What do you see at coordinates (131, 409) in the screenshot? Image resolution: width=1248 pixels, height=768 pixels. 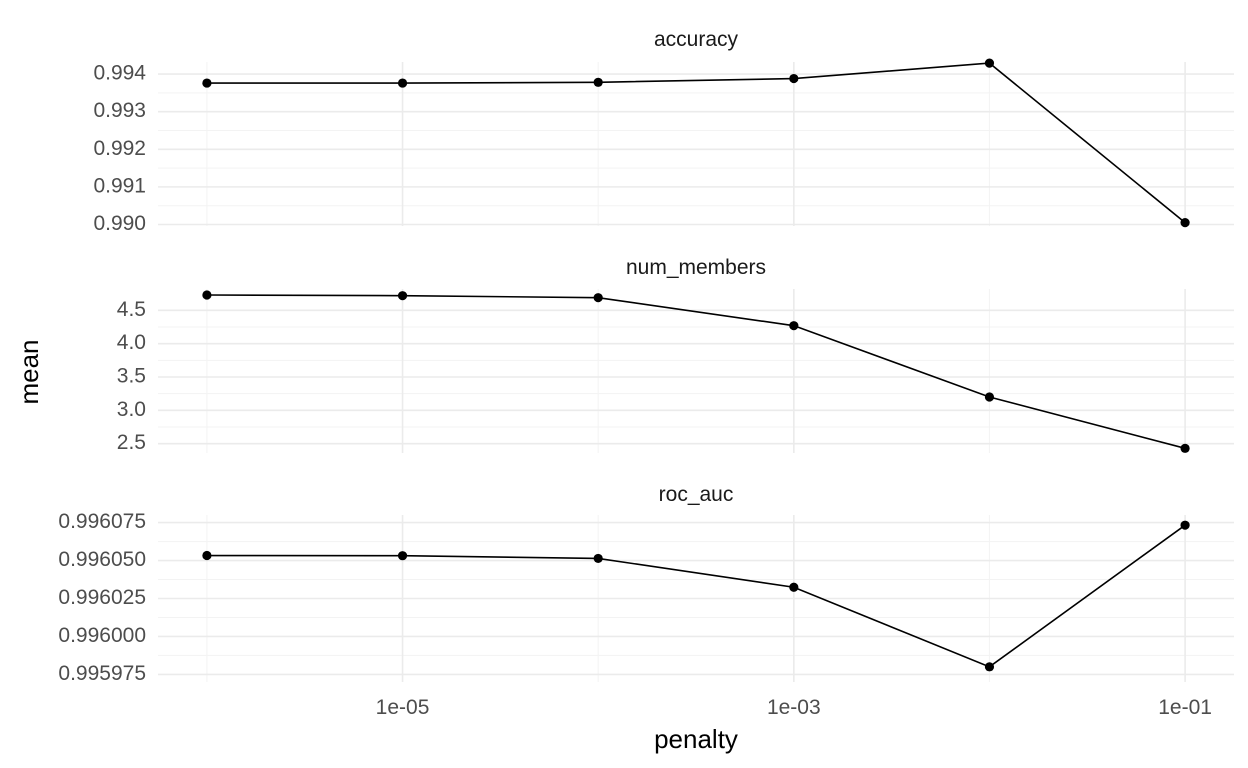 I see `y-tick-label: 3.0` at bounding box center [131, 409].